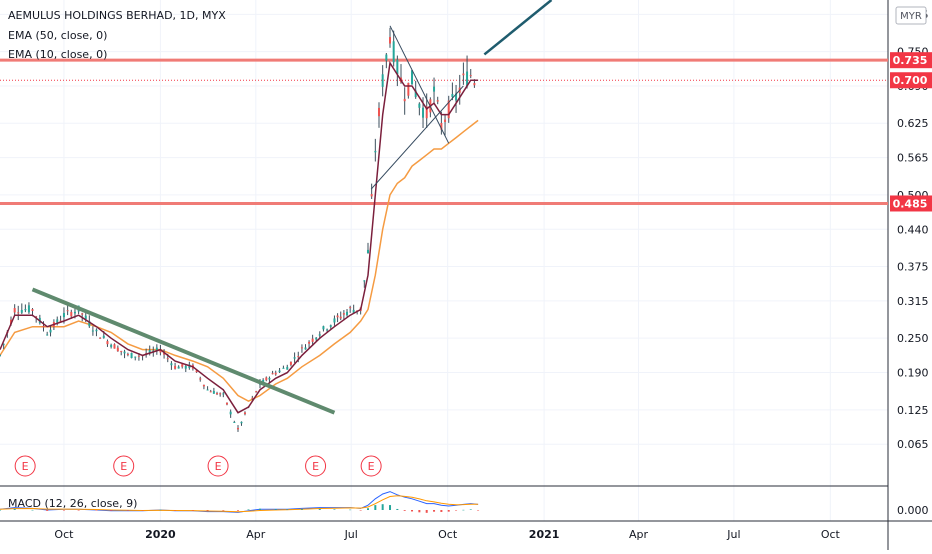 The image size is (932, 554). Describe the element at coordinates (183, 351) in the screenshot. I see `downtrend-line` at that location.